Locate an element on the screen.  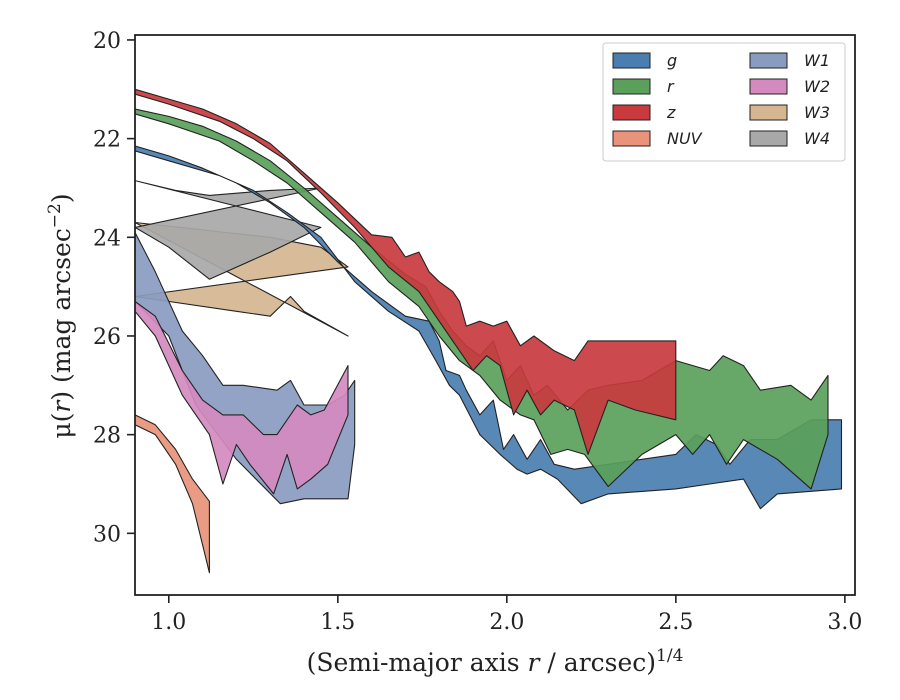
legend-label-w4: W4 is located at coordinates (817, 138).